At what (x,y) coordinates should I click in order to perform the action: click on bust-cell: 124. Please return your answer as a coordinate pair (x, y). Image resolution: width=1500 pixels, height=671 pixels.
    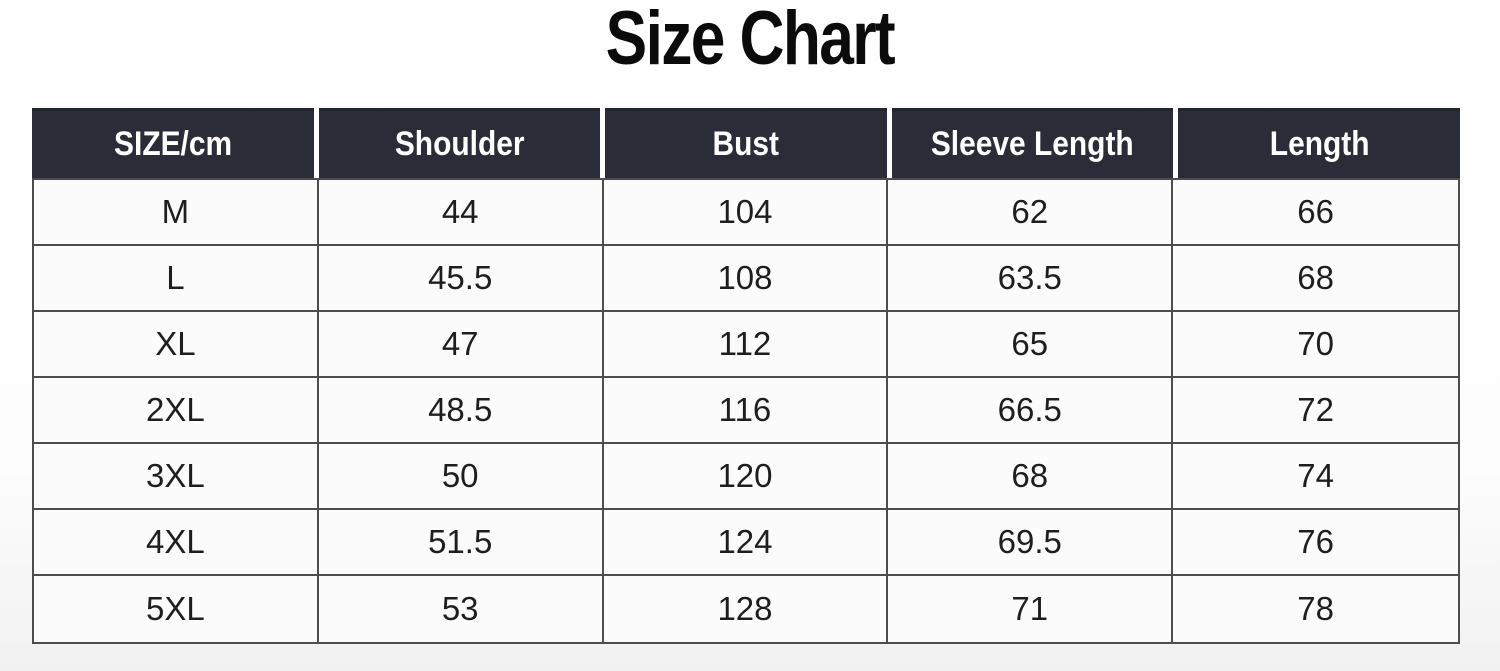
    Looking at the image, I should click on (746, 543).